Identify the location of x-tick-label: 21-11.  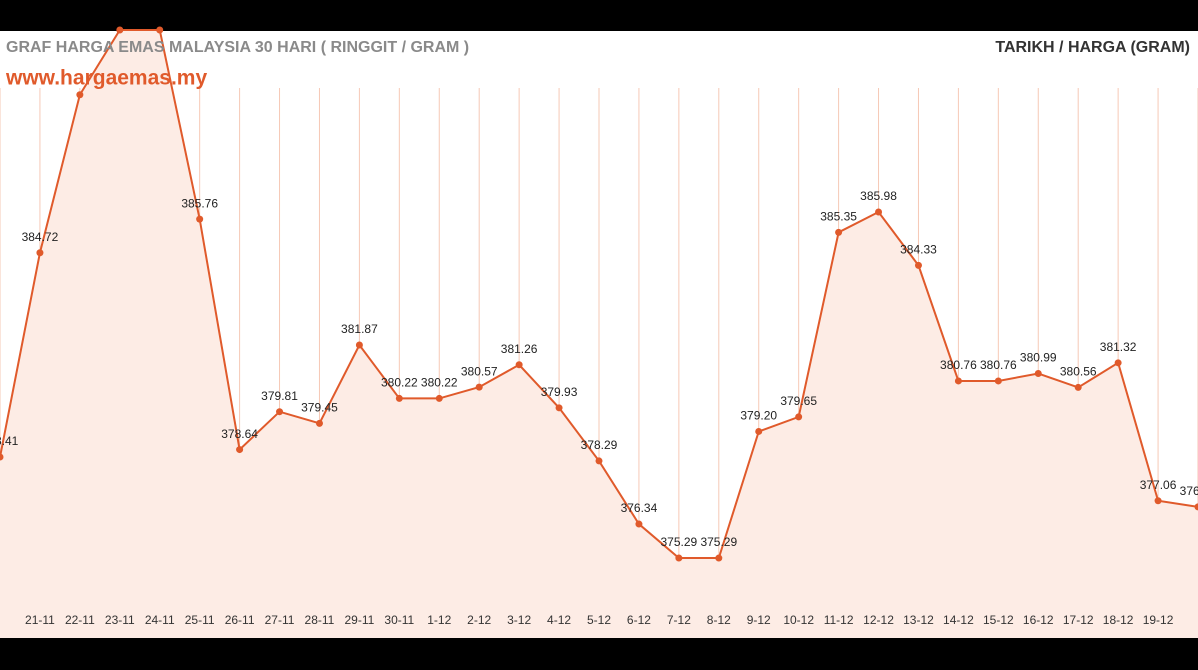
(40, 620).